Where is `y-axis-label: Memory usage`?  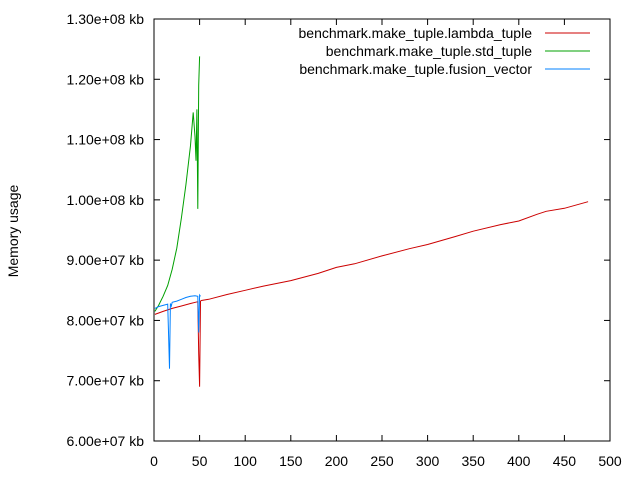
y-axis-label: Memory usage is located at coordinates (13, 230).